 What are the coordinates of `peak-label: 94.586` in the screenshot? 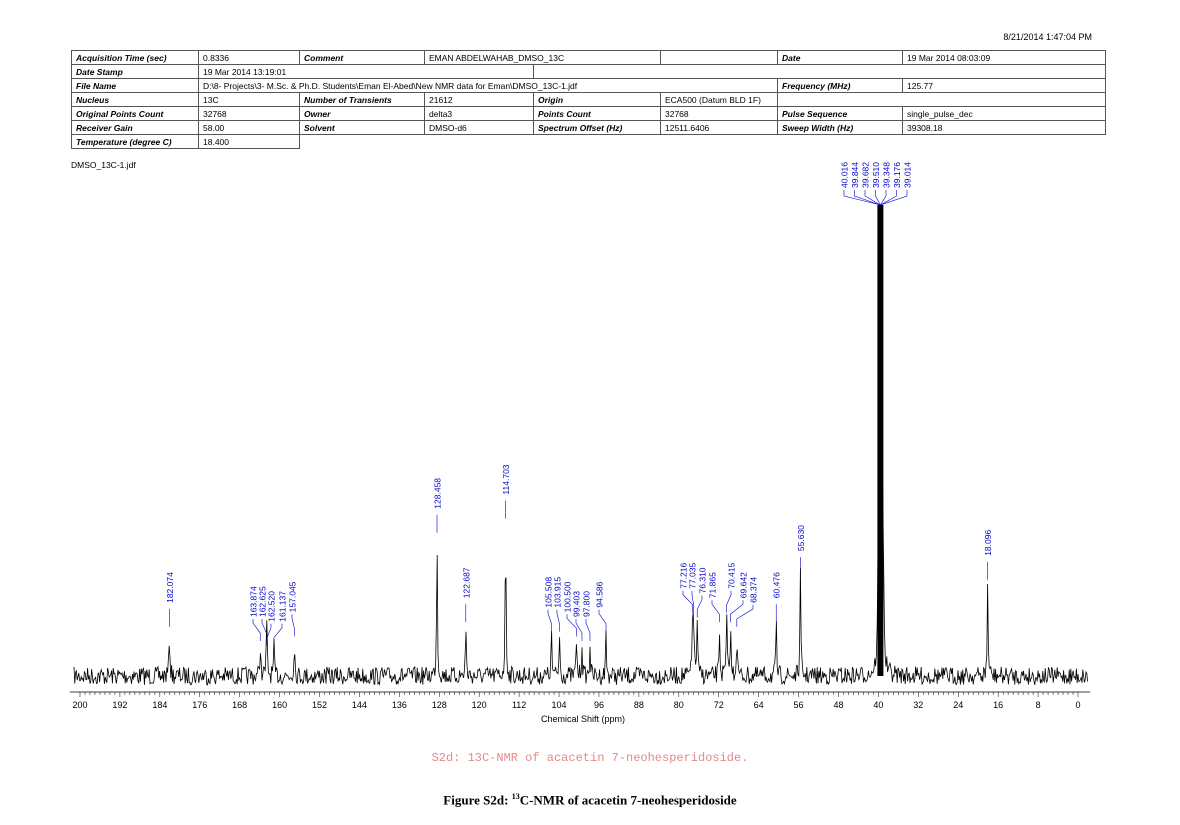 It's located at (600, 594).